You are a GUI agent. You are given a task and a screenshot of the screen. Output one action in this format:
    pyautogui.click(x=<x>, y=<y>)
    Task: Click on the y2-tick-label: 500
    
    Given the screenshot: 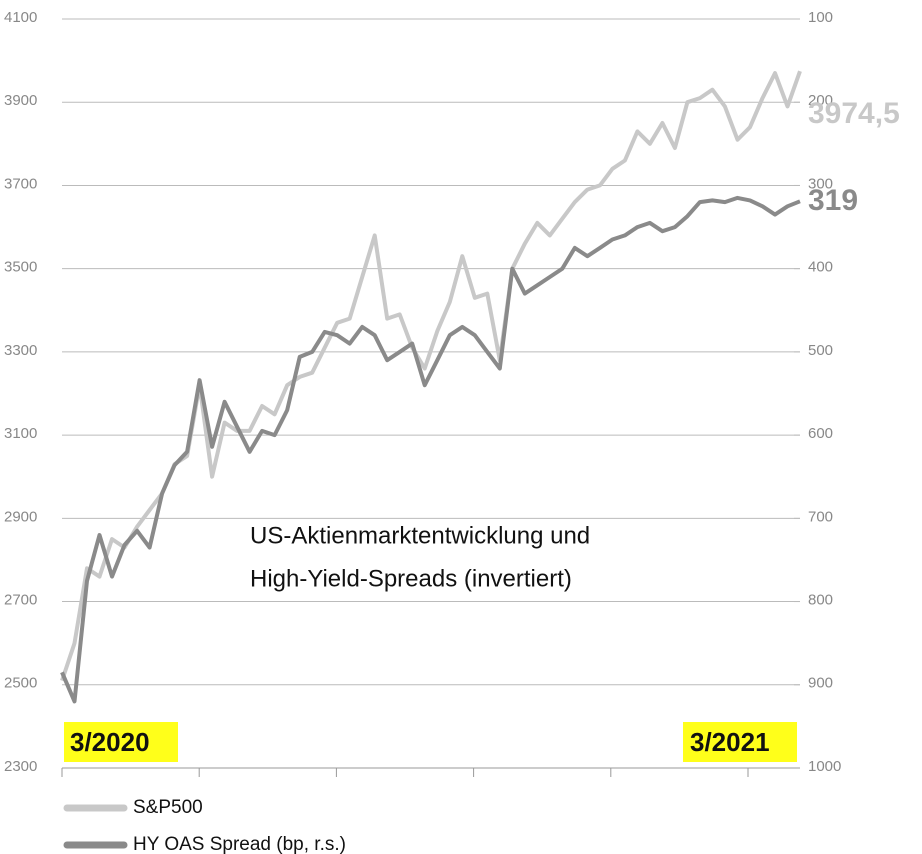 What is the action you would take?
    pyautogui.click(x=820, y=350)
    